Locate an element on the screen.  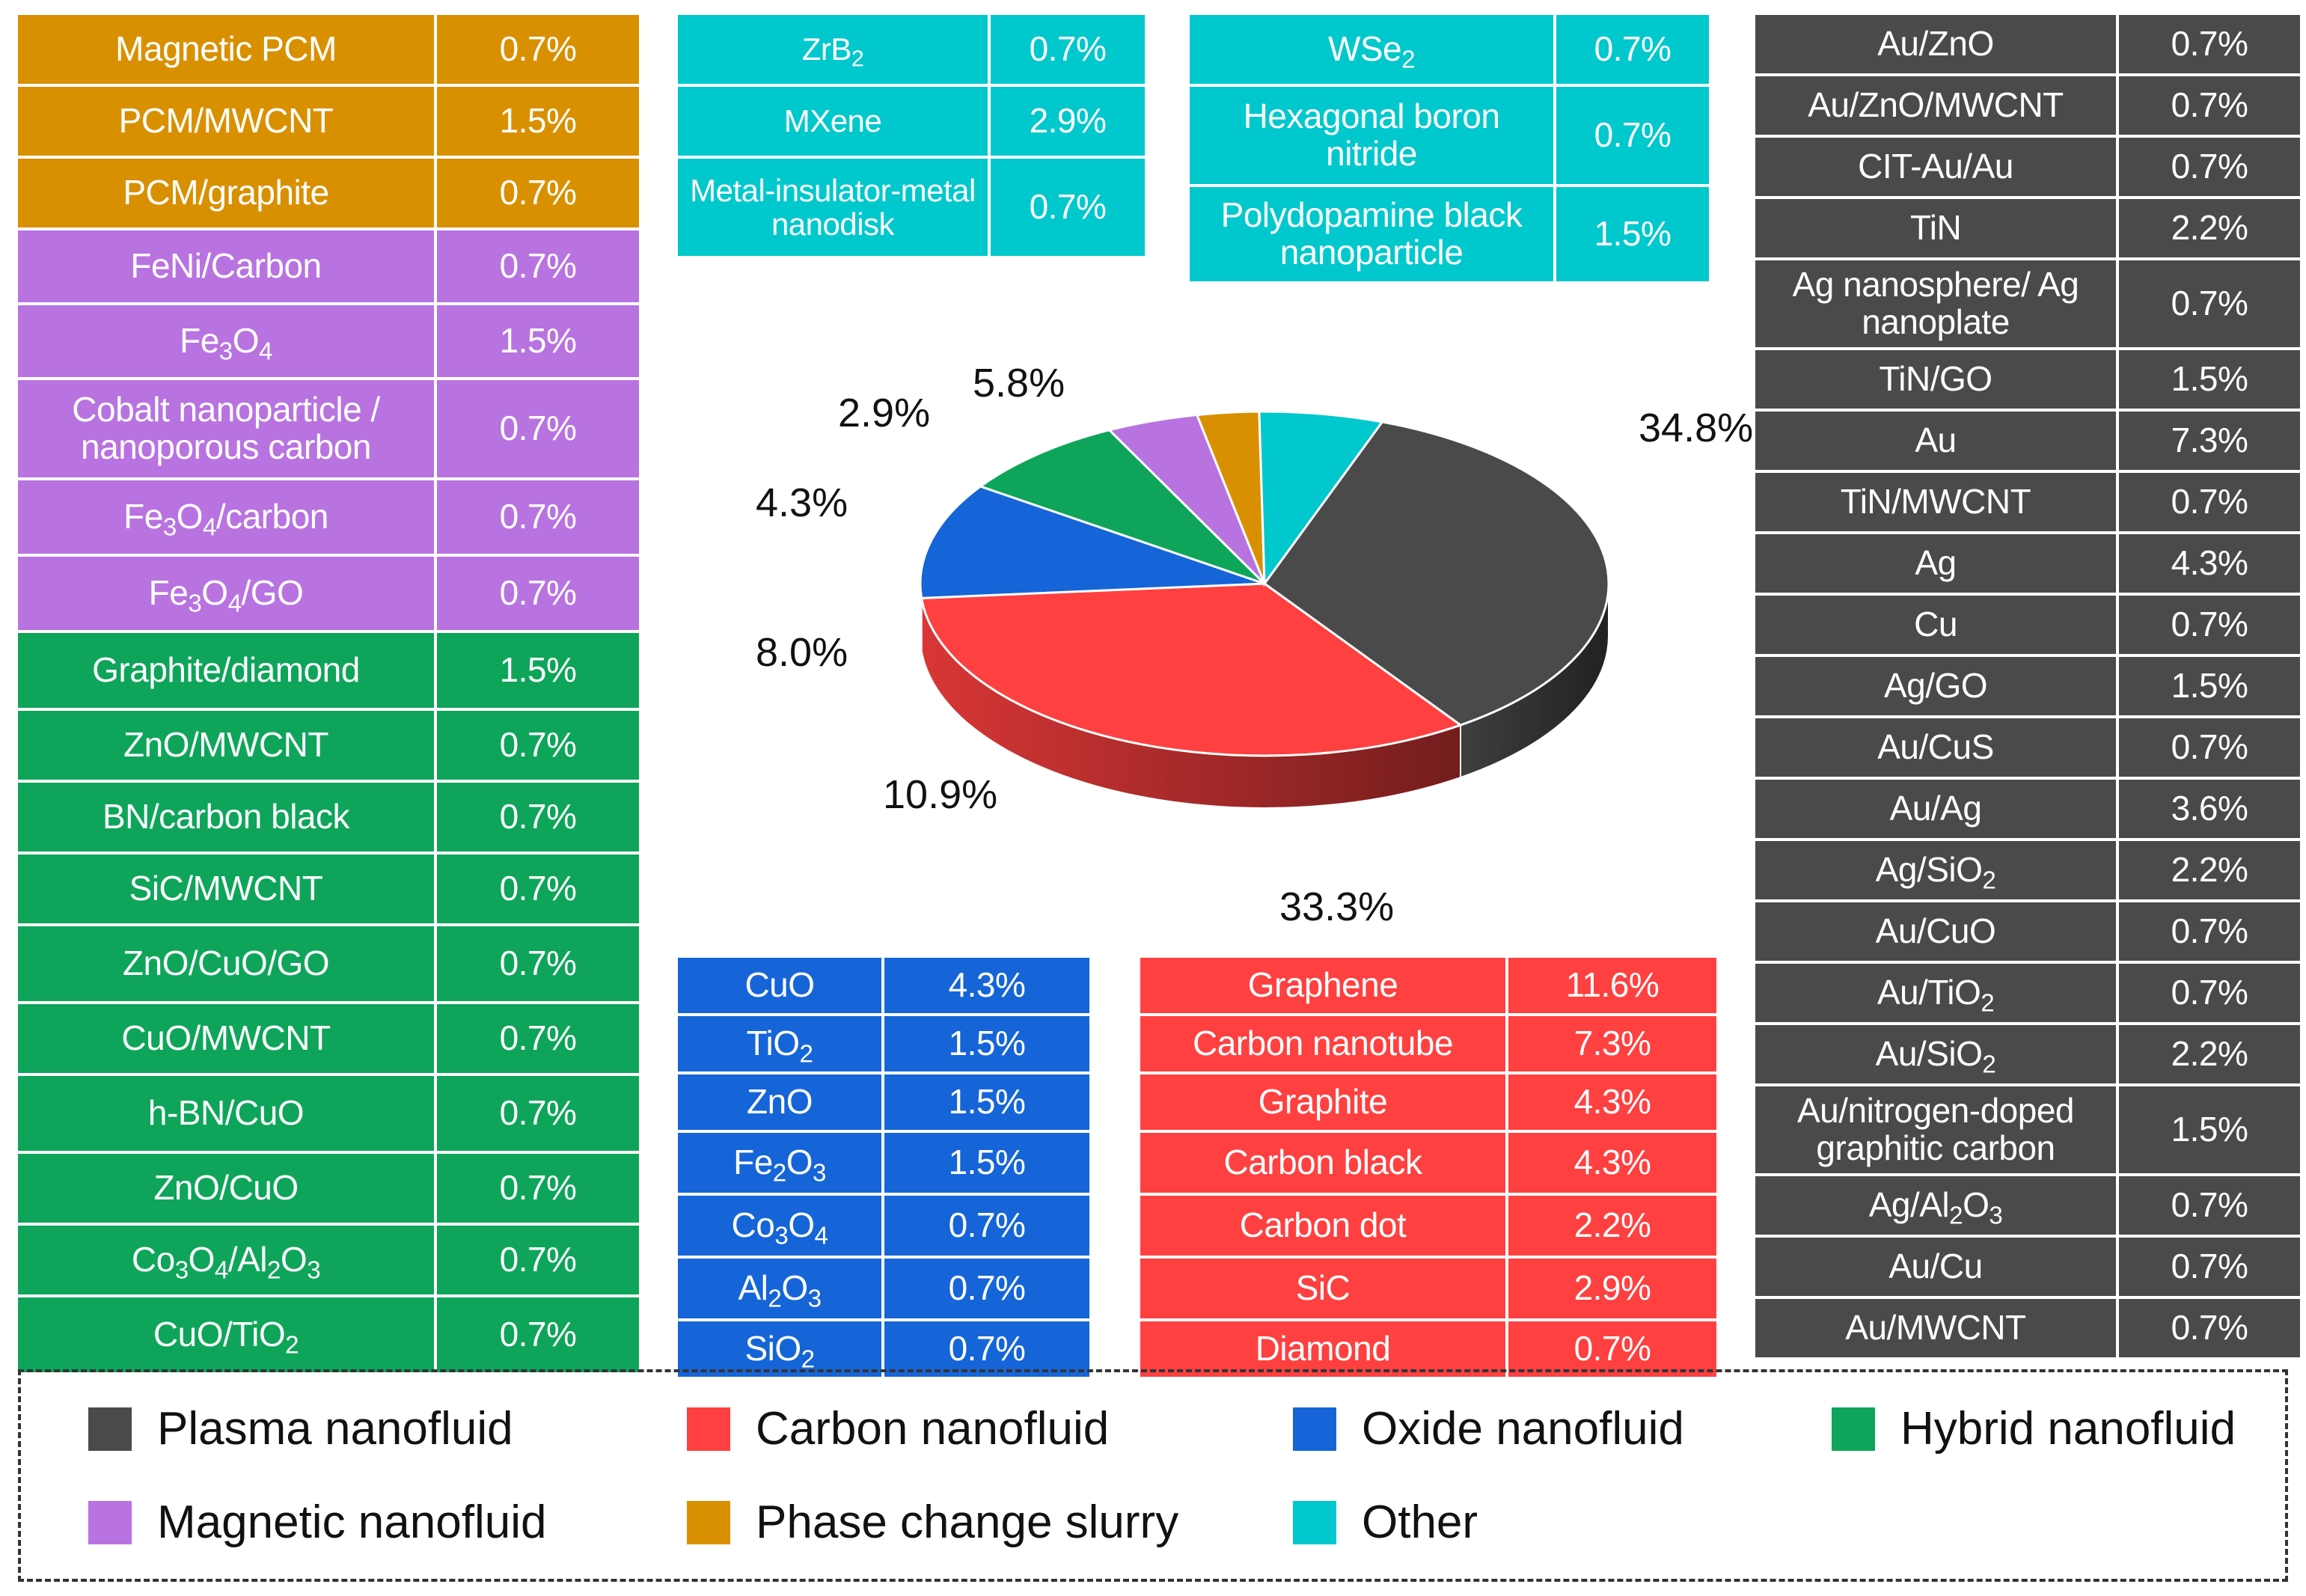
pie-label-magnetic: 4.3% is located at coordinates (802, 503).